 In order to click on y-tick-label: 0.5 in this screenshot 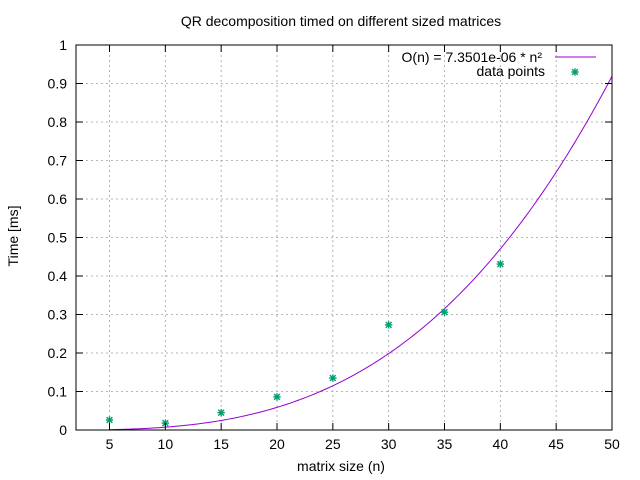, I will do `click(58, 238)`.